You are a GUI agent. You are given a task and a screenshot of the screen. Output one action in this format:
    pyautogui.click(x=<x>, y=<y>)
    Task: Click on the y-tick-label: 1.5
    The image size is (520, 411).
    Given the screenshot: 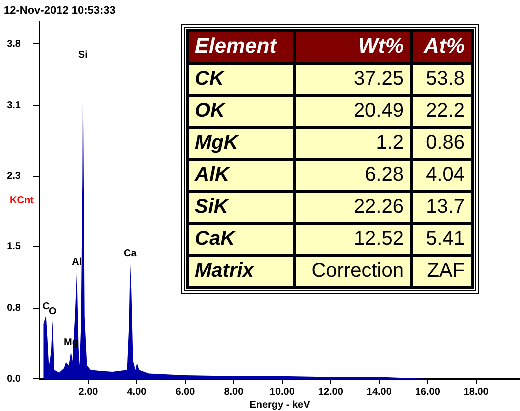 What is the action you would take?
    pyautogui.click(x=14, y=247)
    